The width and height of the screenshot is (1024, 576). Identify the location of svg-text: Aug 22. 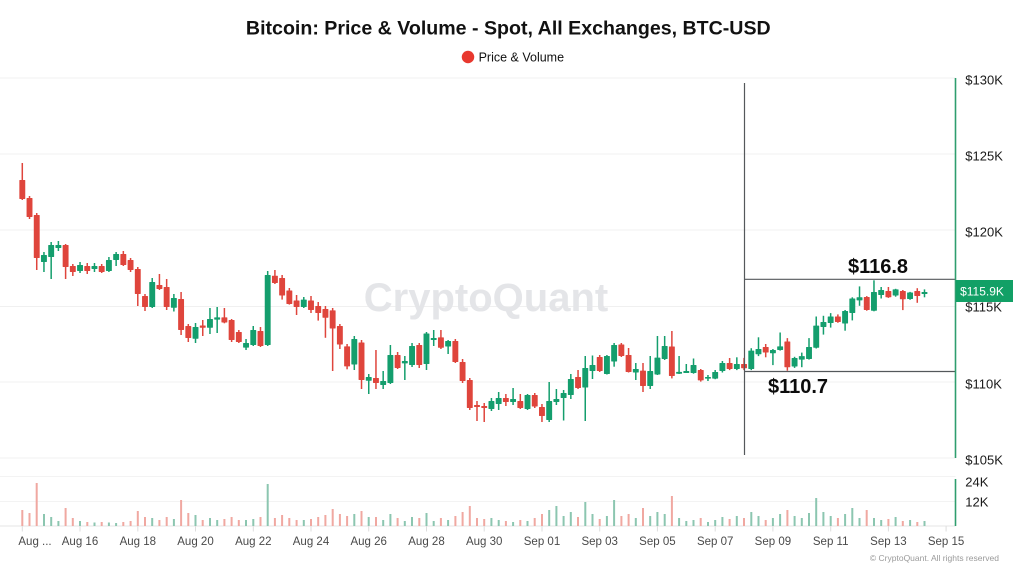
(253, 542).